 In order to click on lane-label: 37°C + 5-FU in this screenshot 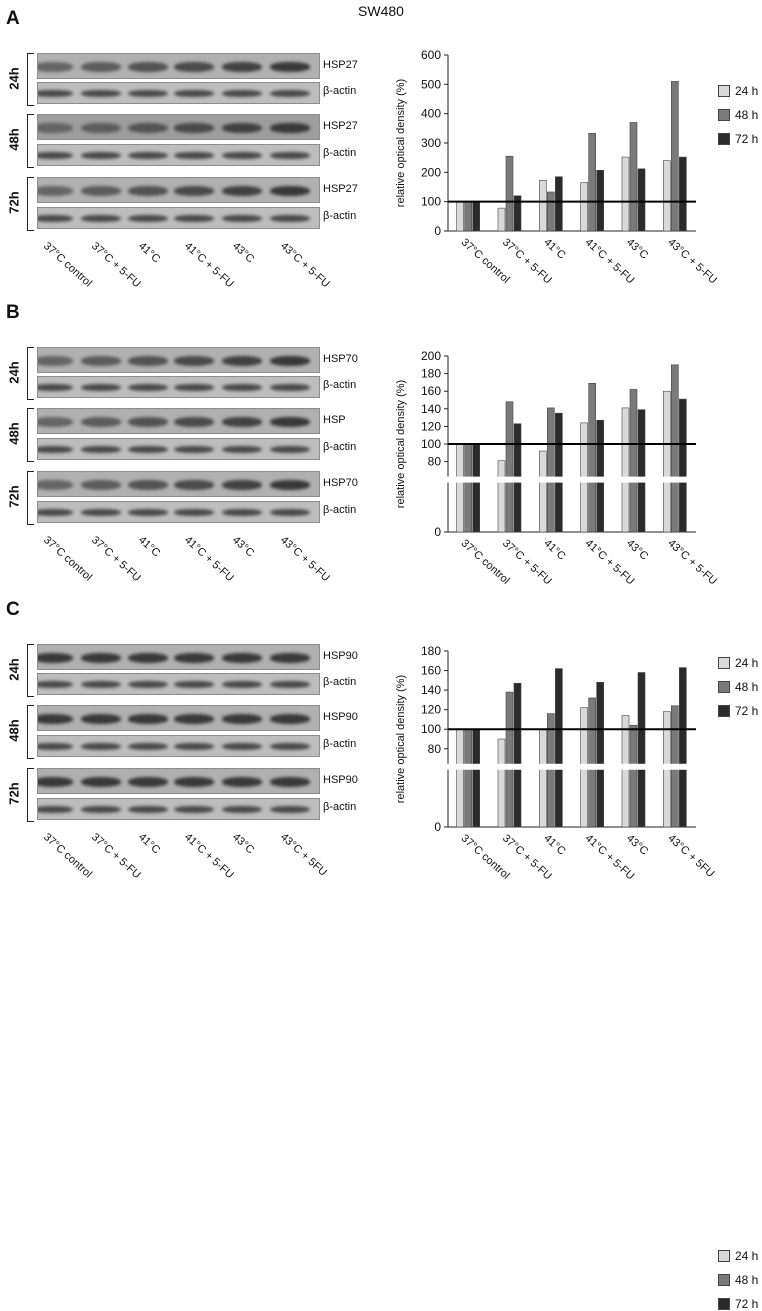, I will do `click(115, 559)`.